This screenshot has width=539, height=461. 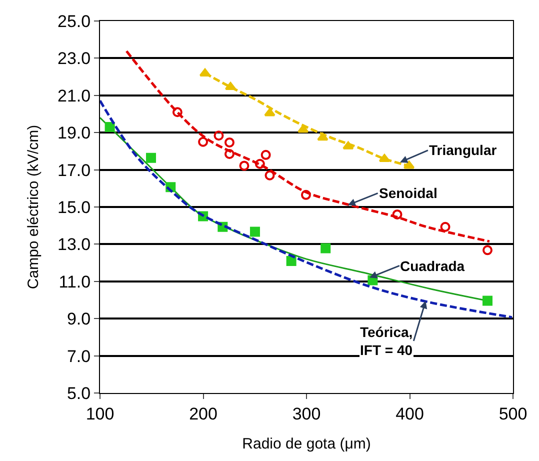 What do you see at coordinates (74, 282) in the screenshot?
I see `y-tick-label: 11.0` at bounding box center [74, 282].